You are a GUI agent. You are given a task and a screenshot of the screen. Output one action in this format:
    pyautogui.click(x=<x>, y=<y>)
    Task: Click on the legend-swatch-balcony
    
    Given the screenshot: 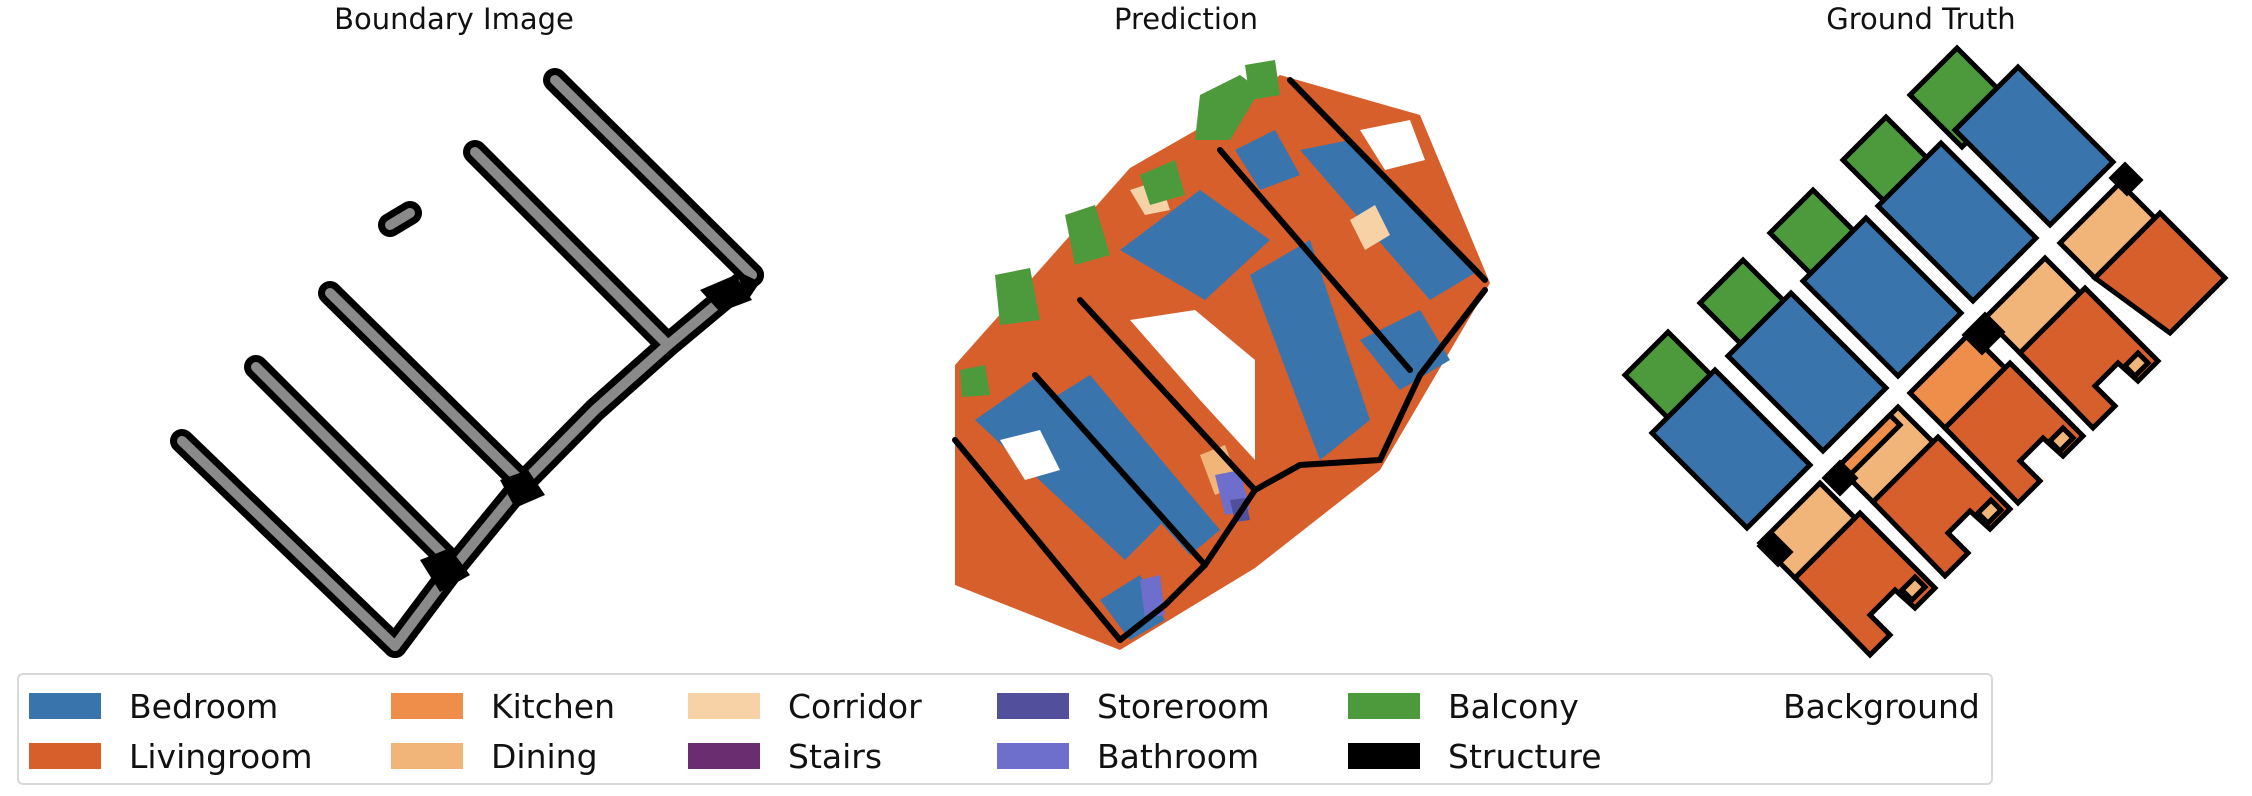 What is the action you would take?
    pyautogui.click(x=1384, y=706)
    